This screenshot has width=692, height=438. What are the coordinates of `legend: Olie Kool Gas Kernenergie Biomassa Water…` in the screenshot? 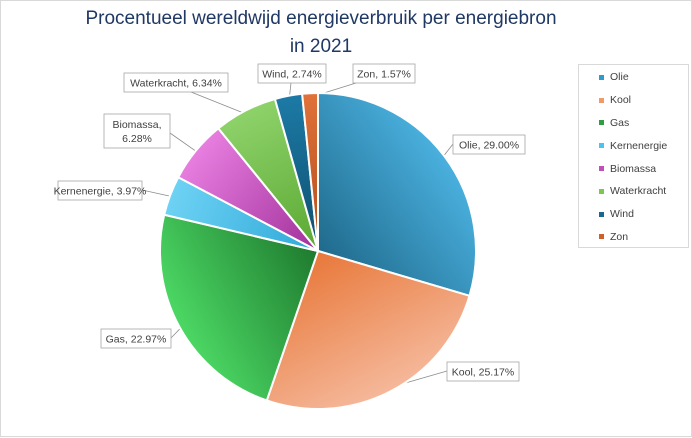 It's located at (633, 156).